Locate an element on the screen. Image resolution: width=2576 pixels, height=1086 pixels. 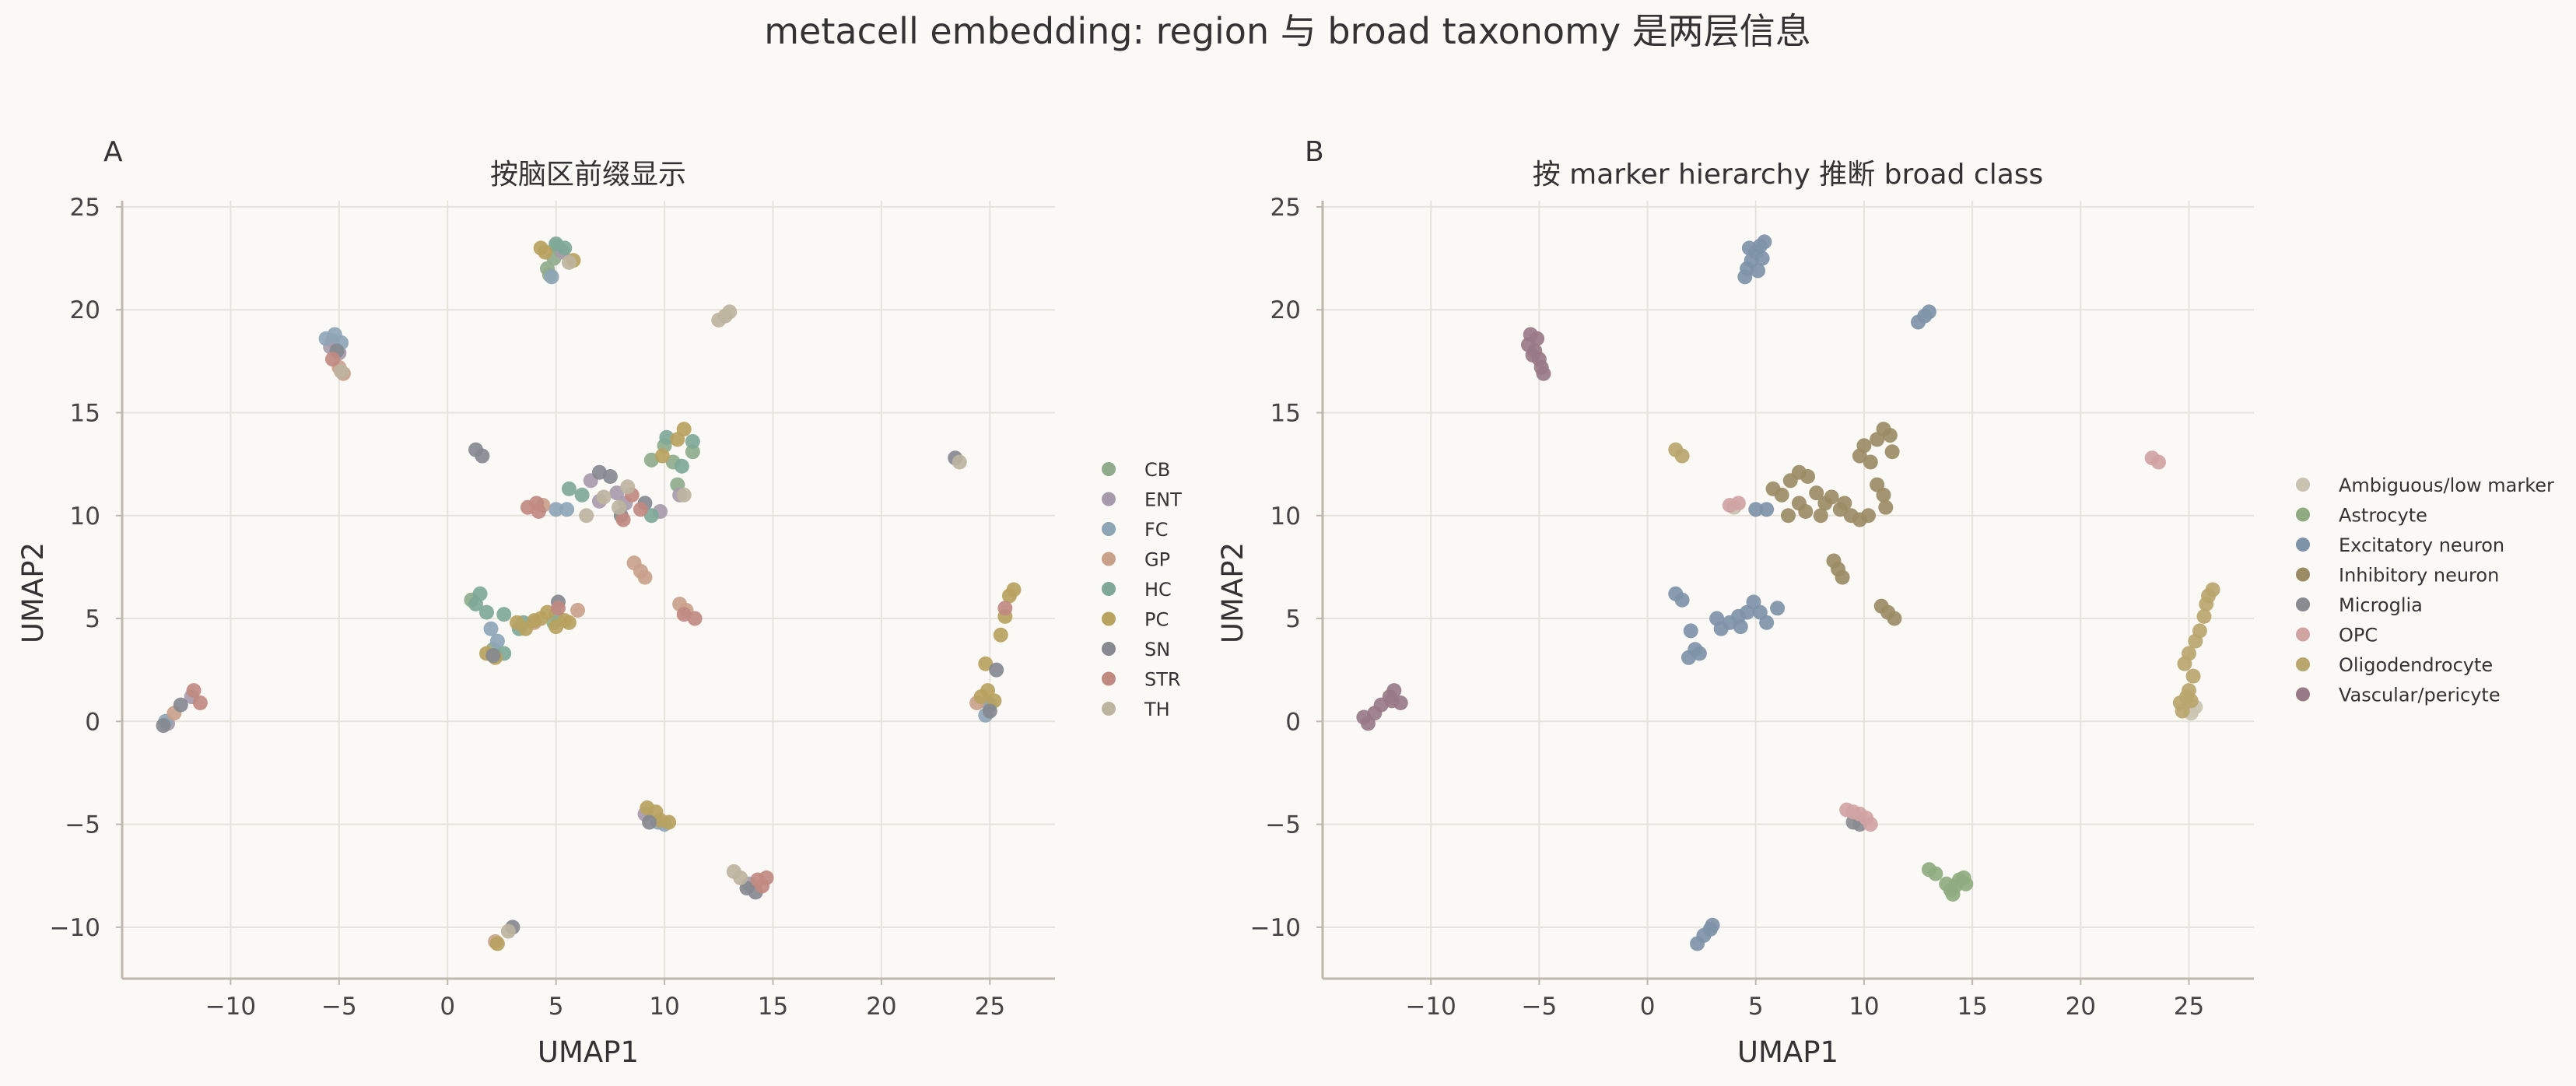
legend-label: FC is located at coordinates (1157, 530).